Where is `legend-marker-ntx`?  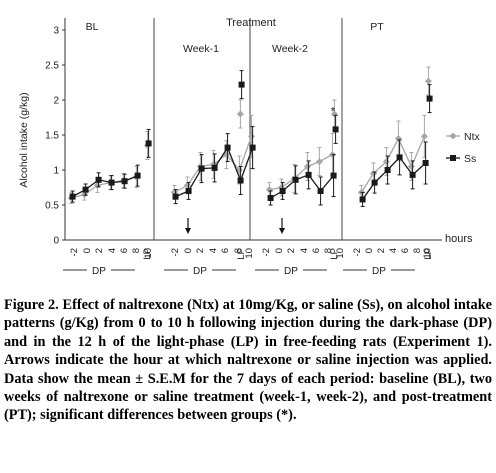 legend-marker-ntx is located at coordinates (453, 136).